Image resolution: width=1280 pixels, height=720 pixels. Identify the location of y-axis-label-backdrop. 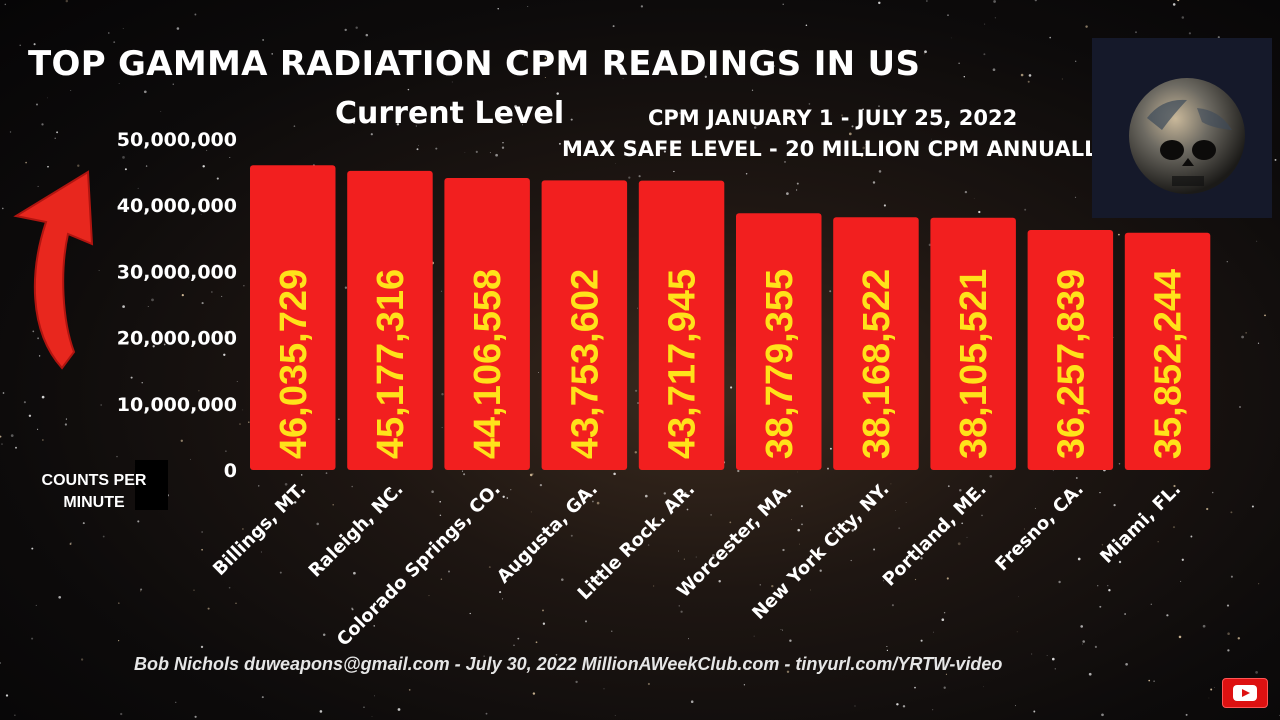
(151, 485).